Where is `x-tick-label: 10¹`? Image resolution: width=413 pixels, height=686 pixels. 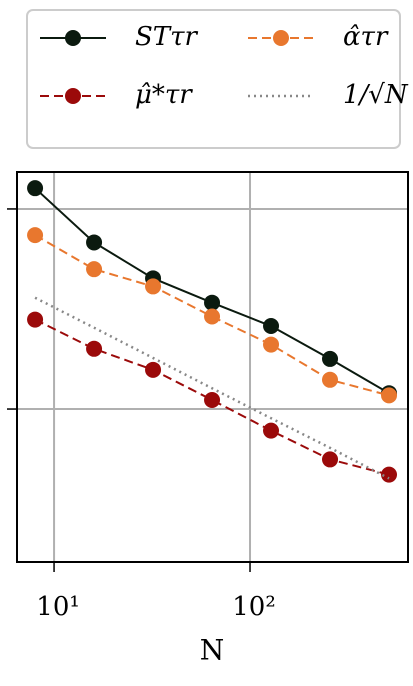
x-tick-label: 10¹ is located at coordinates (58, 607).